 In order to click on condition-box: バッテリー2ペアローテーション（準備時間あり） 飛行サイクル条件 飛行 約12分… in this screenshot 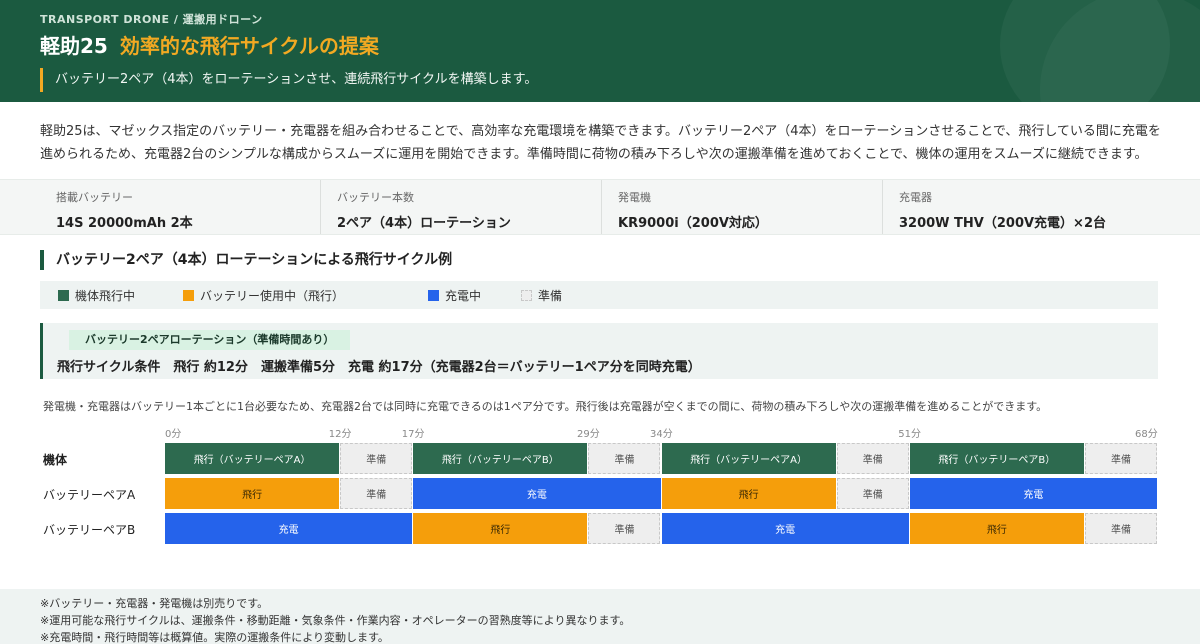, I will do `click(599, 351)`.